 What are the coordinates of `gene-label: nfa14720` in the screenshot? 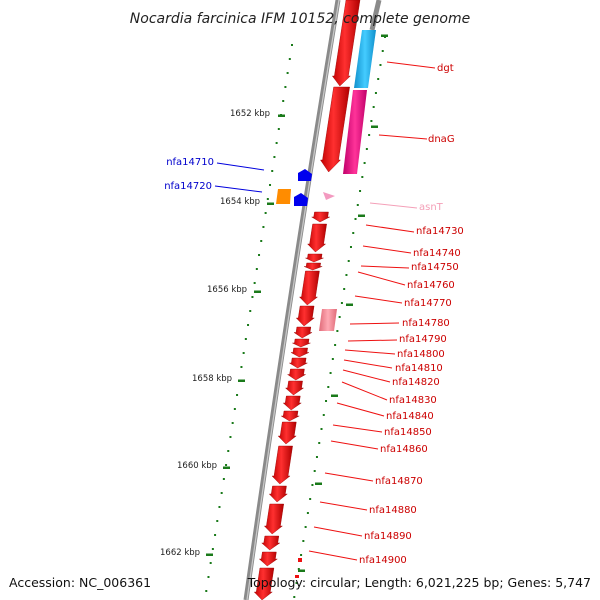 It's located at (188, 186).